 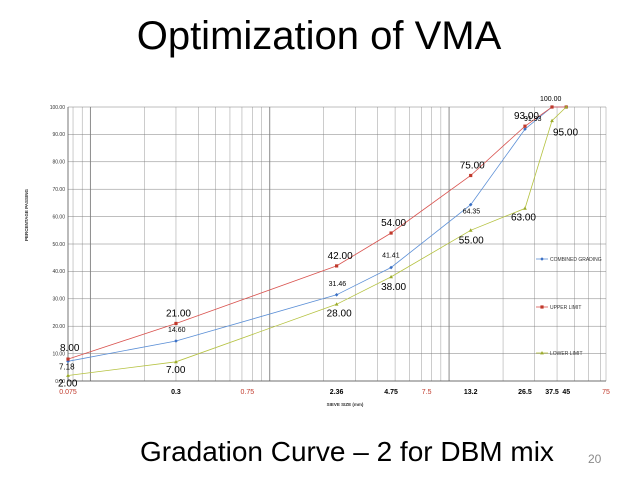 What do you see at coordinates (58, 300) in the screenshot?
I see `y-tick-label: 30.00` at bounding box center [58, 300].